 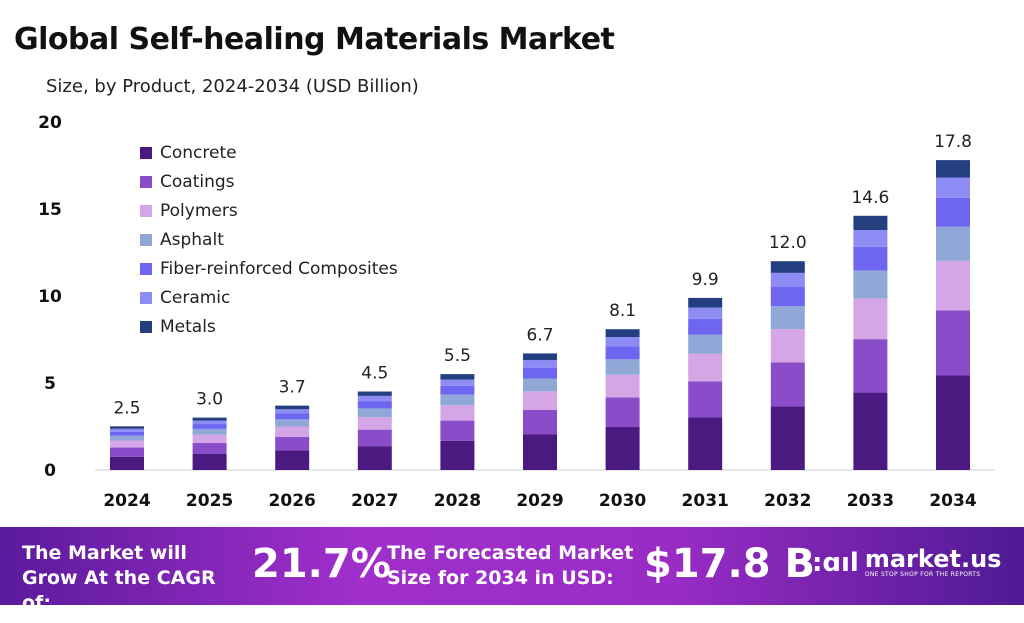 What do you see at coordinates (292, 388) in the screenshot?
I see `total-label: 3.7` at bounding box center [292, 388].